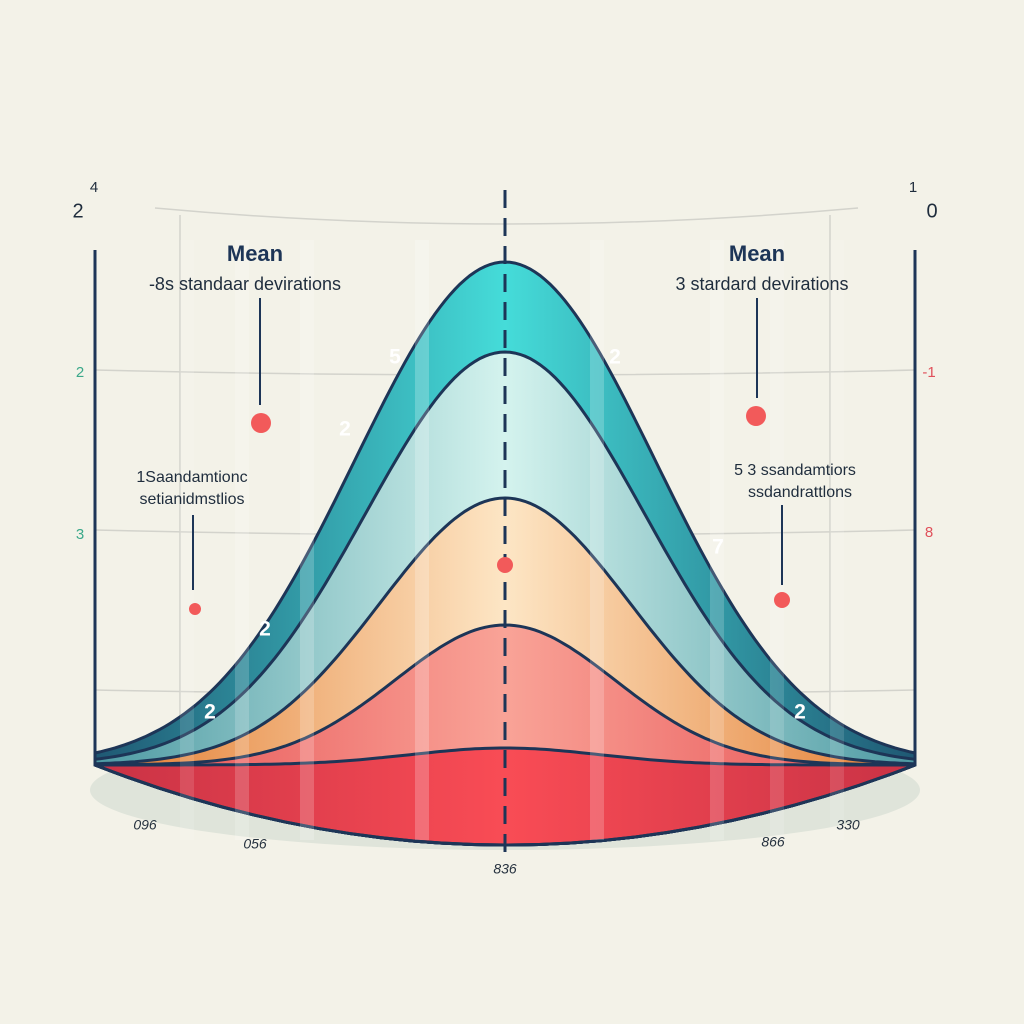 This screenshot has width=1024, height=1024. What do you see at coordinates (245, 284) in the screenshot?
I see `annotation-text: -8s standaar devirations` at bounding box center [245, 284].